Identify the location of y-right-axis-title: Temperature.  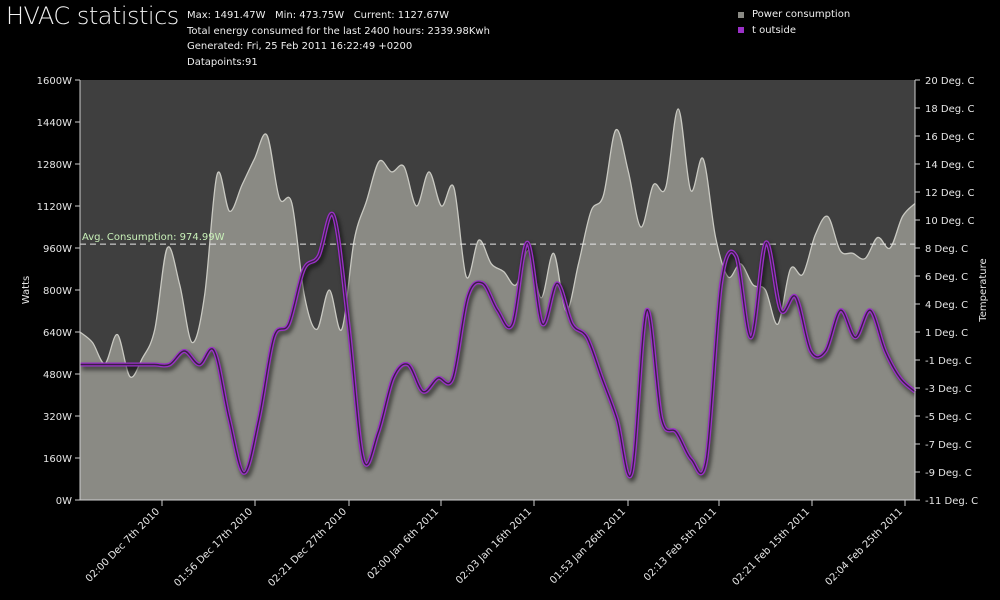
(983, 290).